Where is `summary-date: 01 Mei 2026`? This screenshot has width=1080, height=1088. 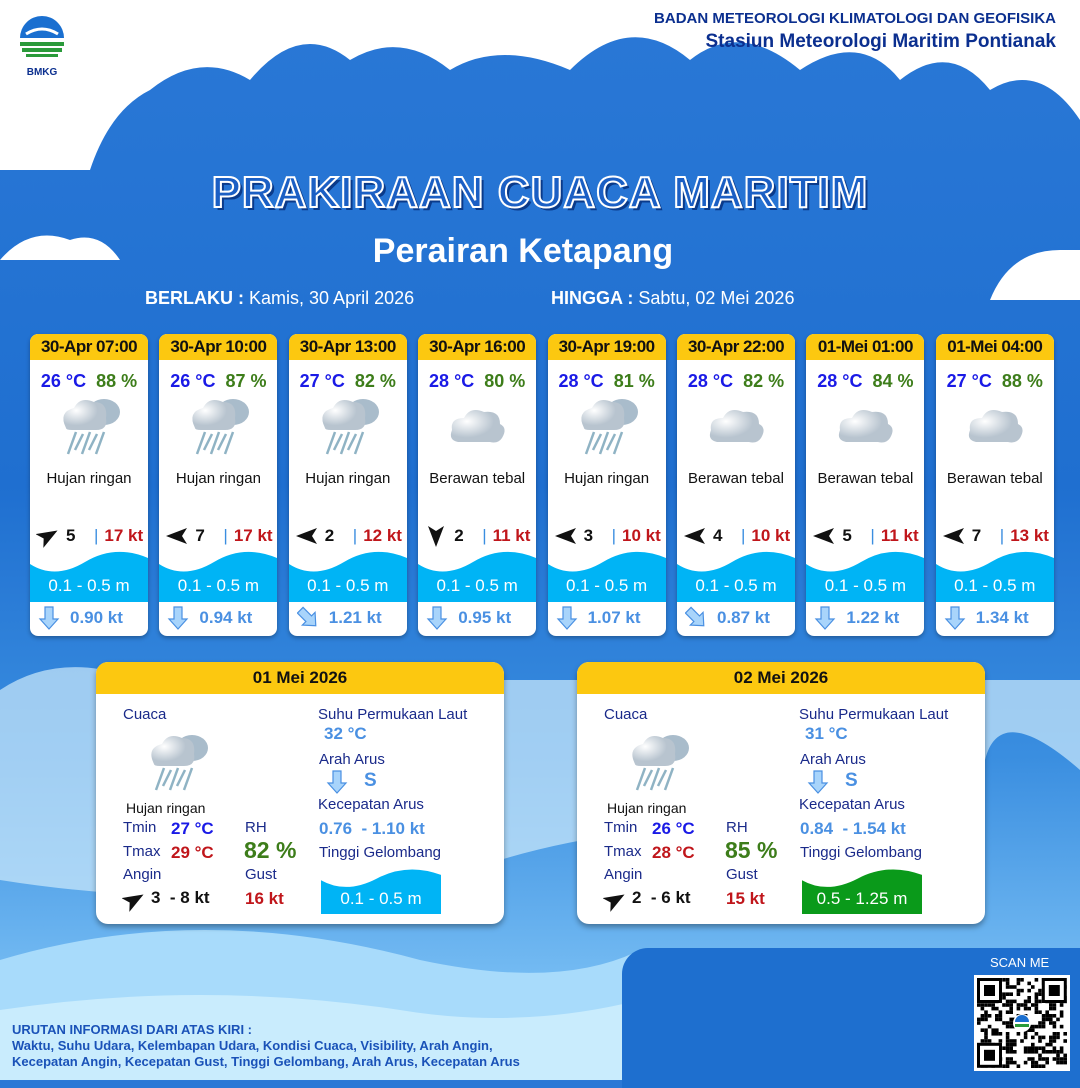
summary-date: 01 Mei 2026 is located at coordinates (300, 678).